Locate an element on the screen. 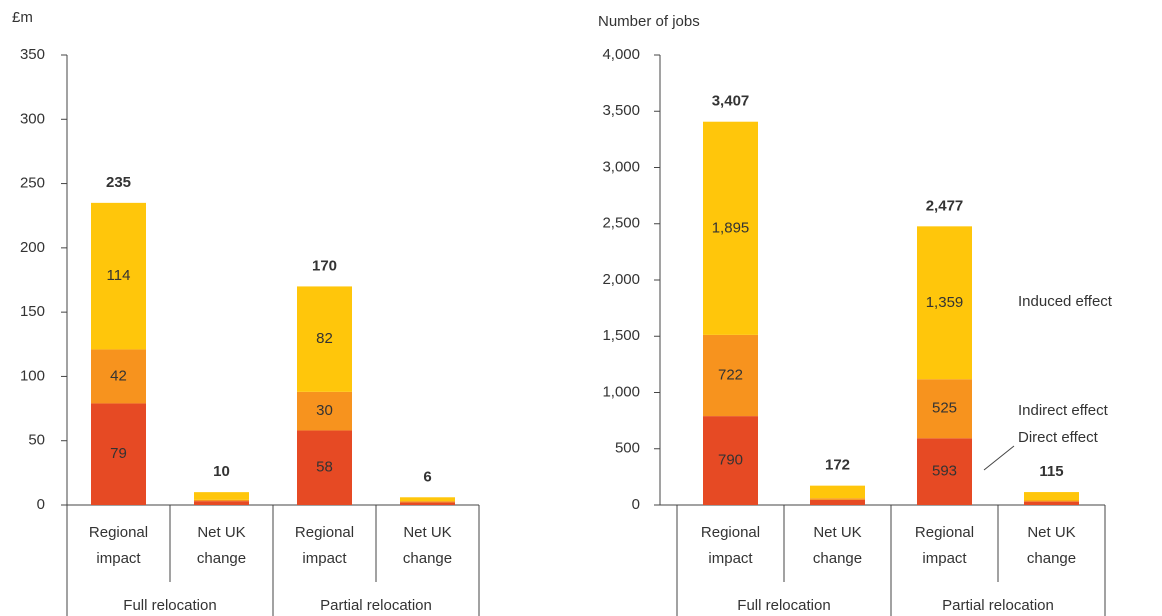  total-label: 172 is located at coordinates (837, 465).